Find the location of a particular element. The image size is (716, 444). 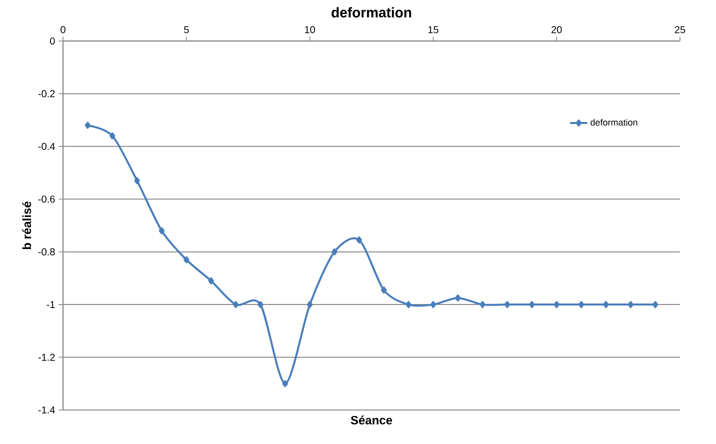

x-tick-label: 20 is located at coordinates (557, 30).